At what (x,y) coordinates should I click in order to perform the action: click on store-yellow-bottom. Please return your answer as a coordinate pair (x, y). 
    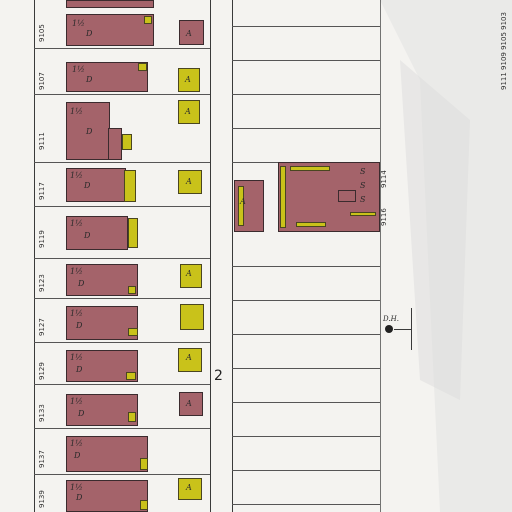
    Looking at the image, I should click on (311, 224).